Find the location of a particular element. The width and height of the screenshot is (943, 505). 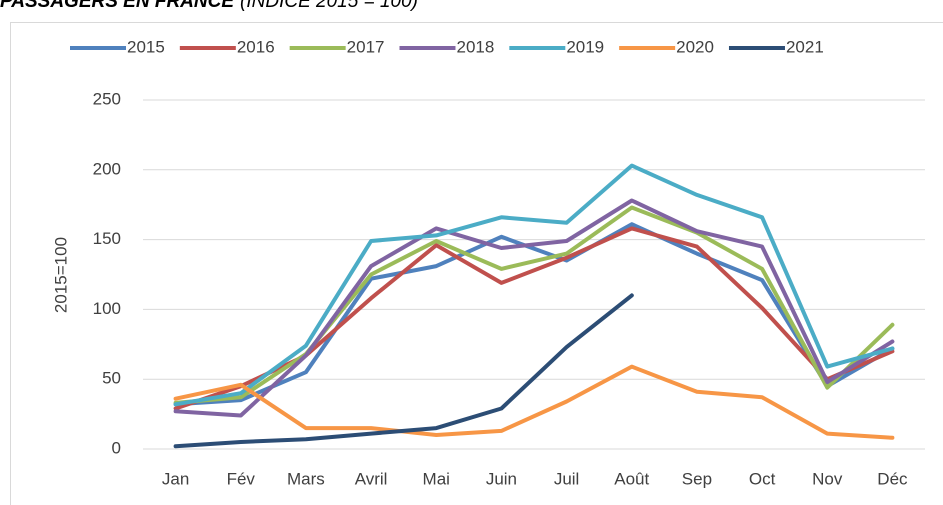

x-tick-label: Août is located at coordinates (631, 478).